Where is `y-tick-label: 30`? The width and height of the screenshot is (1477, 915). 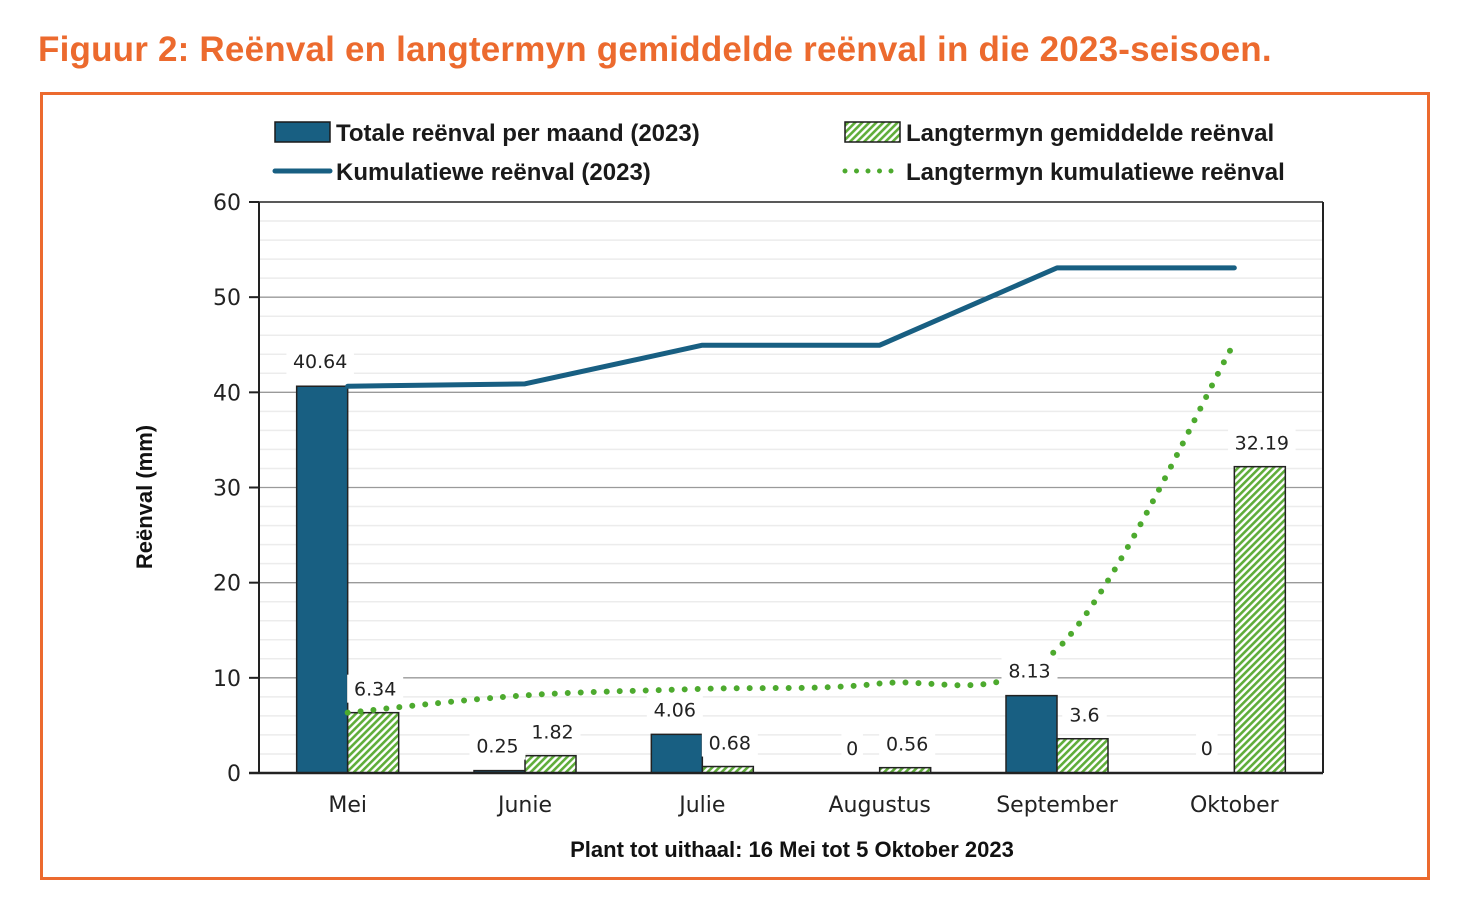 y-tick-label: 30 is located at coordinates (227, 489).